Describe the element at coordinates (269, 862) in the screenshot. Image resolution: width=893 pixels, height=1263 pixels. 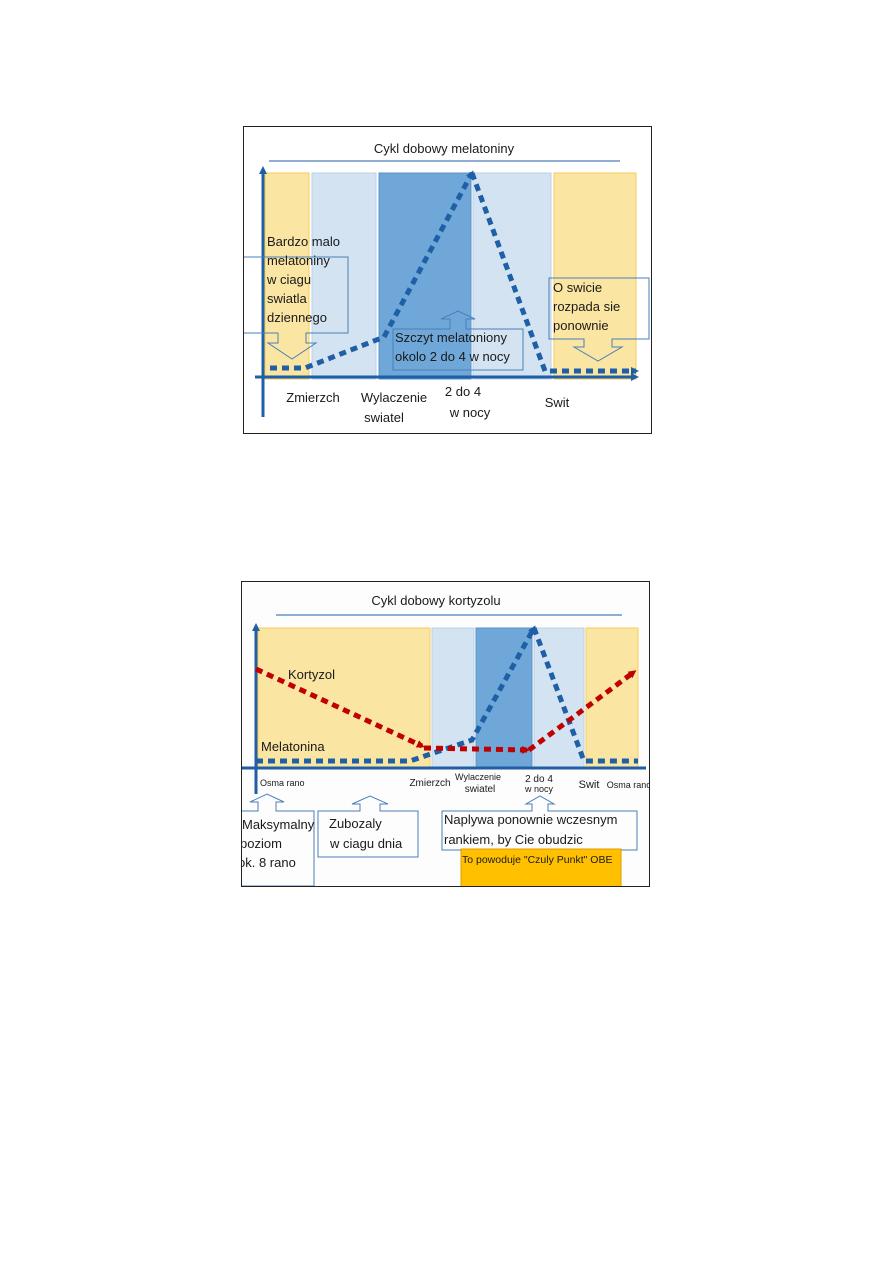
I see `callout-max-line-3: ok. 8 rano` at that location.